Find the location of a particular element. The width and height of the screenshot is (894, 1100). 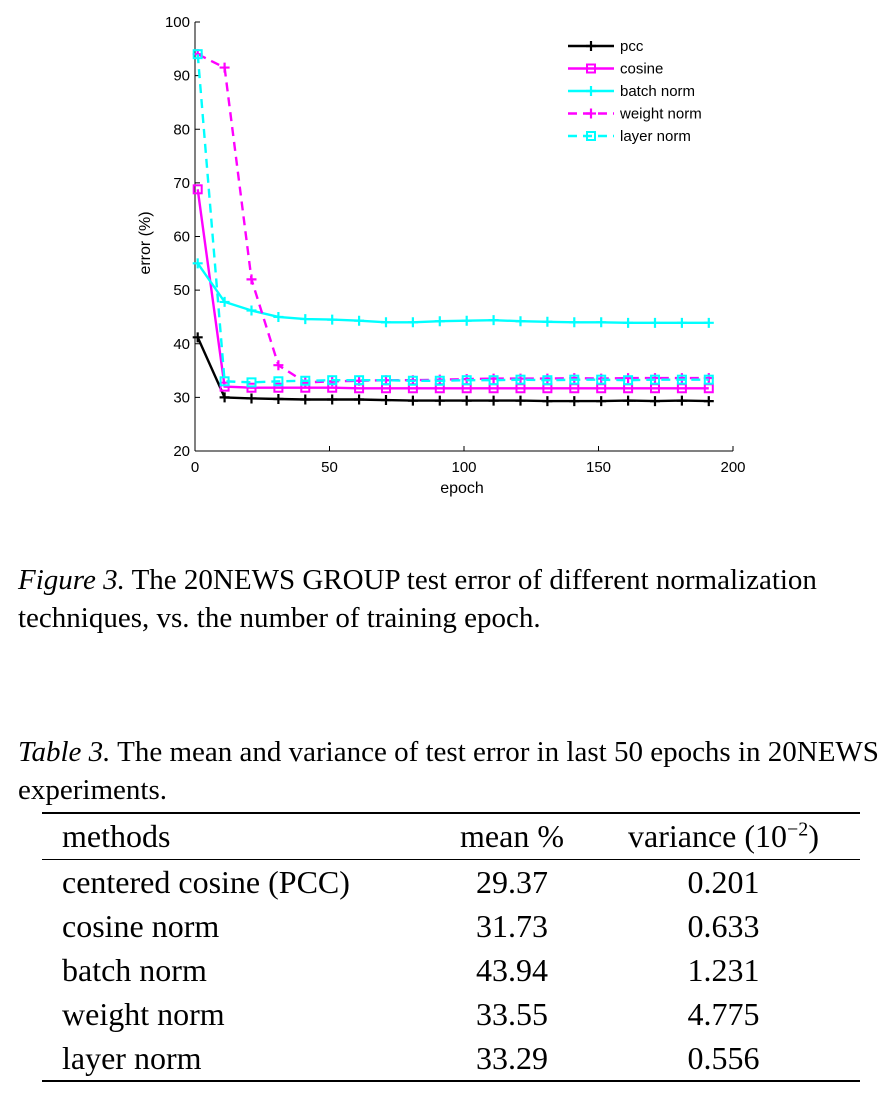

cell-mean: 33.29 is located at coordinates (512, 1057).